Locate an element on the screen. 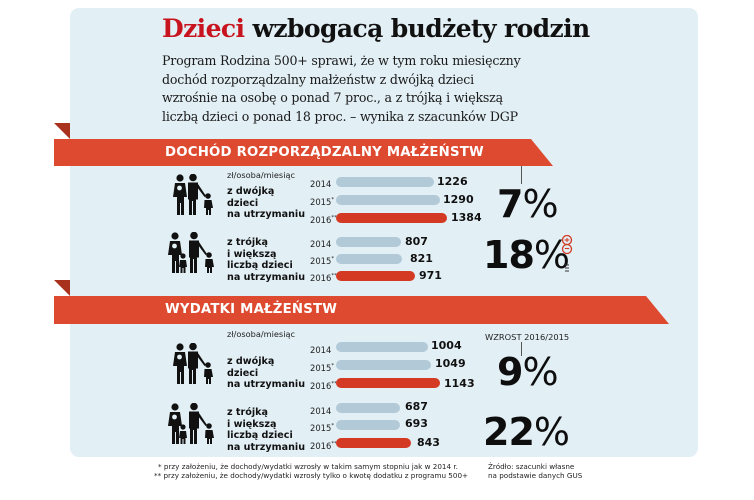  bar-value: 1004 is located at coordinates (446, 345).